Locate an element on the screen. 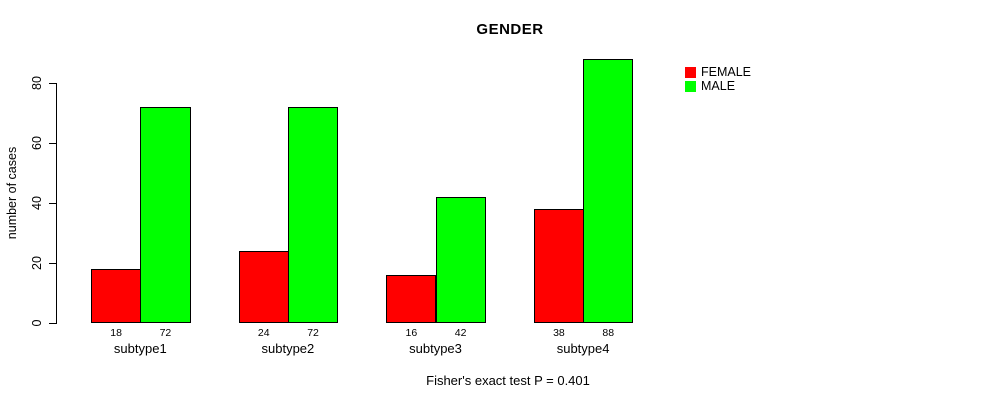  bar-value-label: 88 is located at coordinates (608, 333).